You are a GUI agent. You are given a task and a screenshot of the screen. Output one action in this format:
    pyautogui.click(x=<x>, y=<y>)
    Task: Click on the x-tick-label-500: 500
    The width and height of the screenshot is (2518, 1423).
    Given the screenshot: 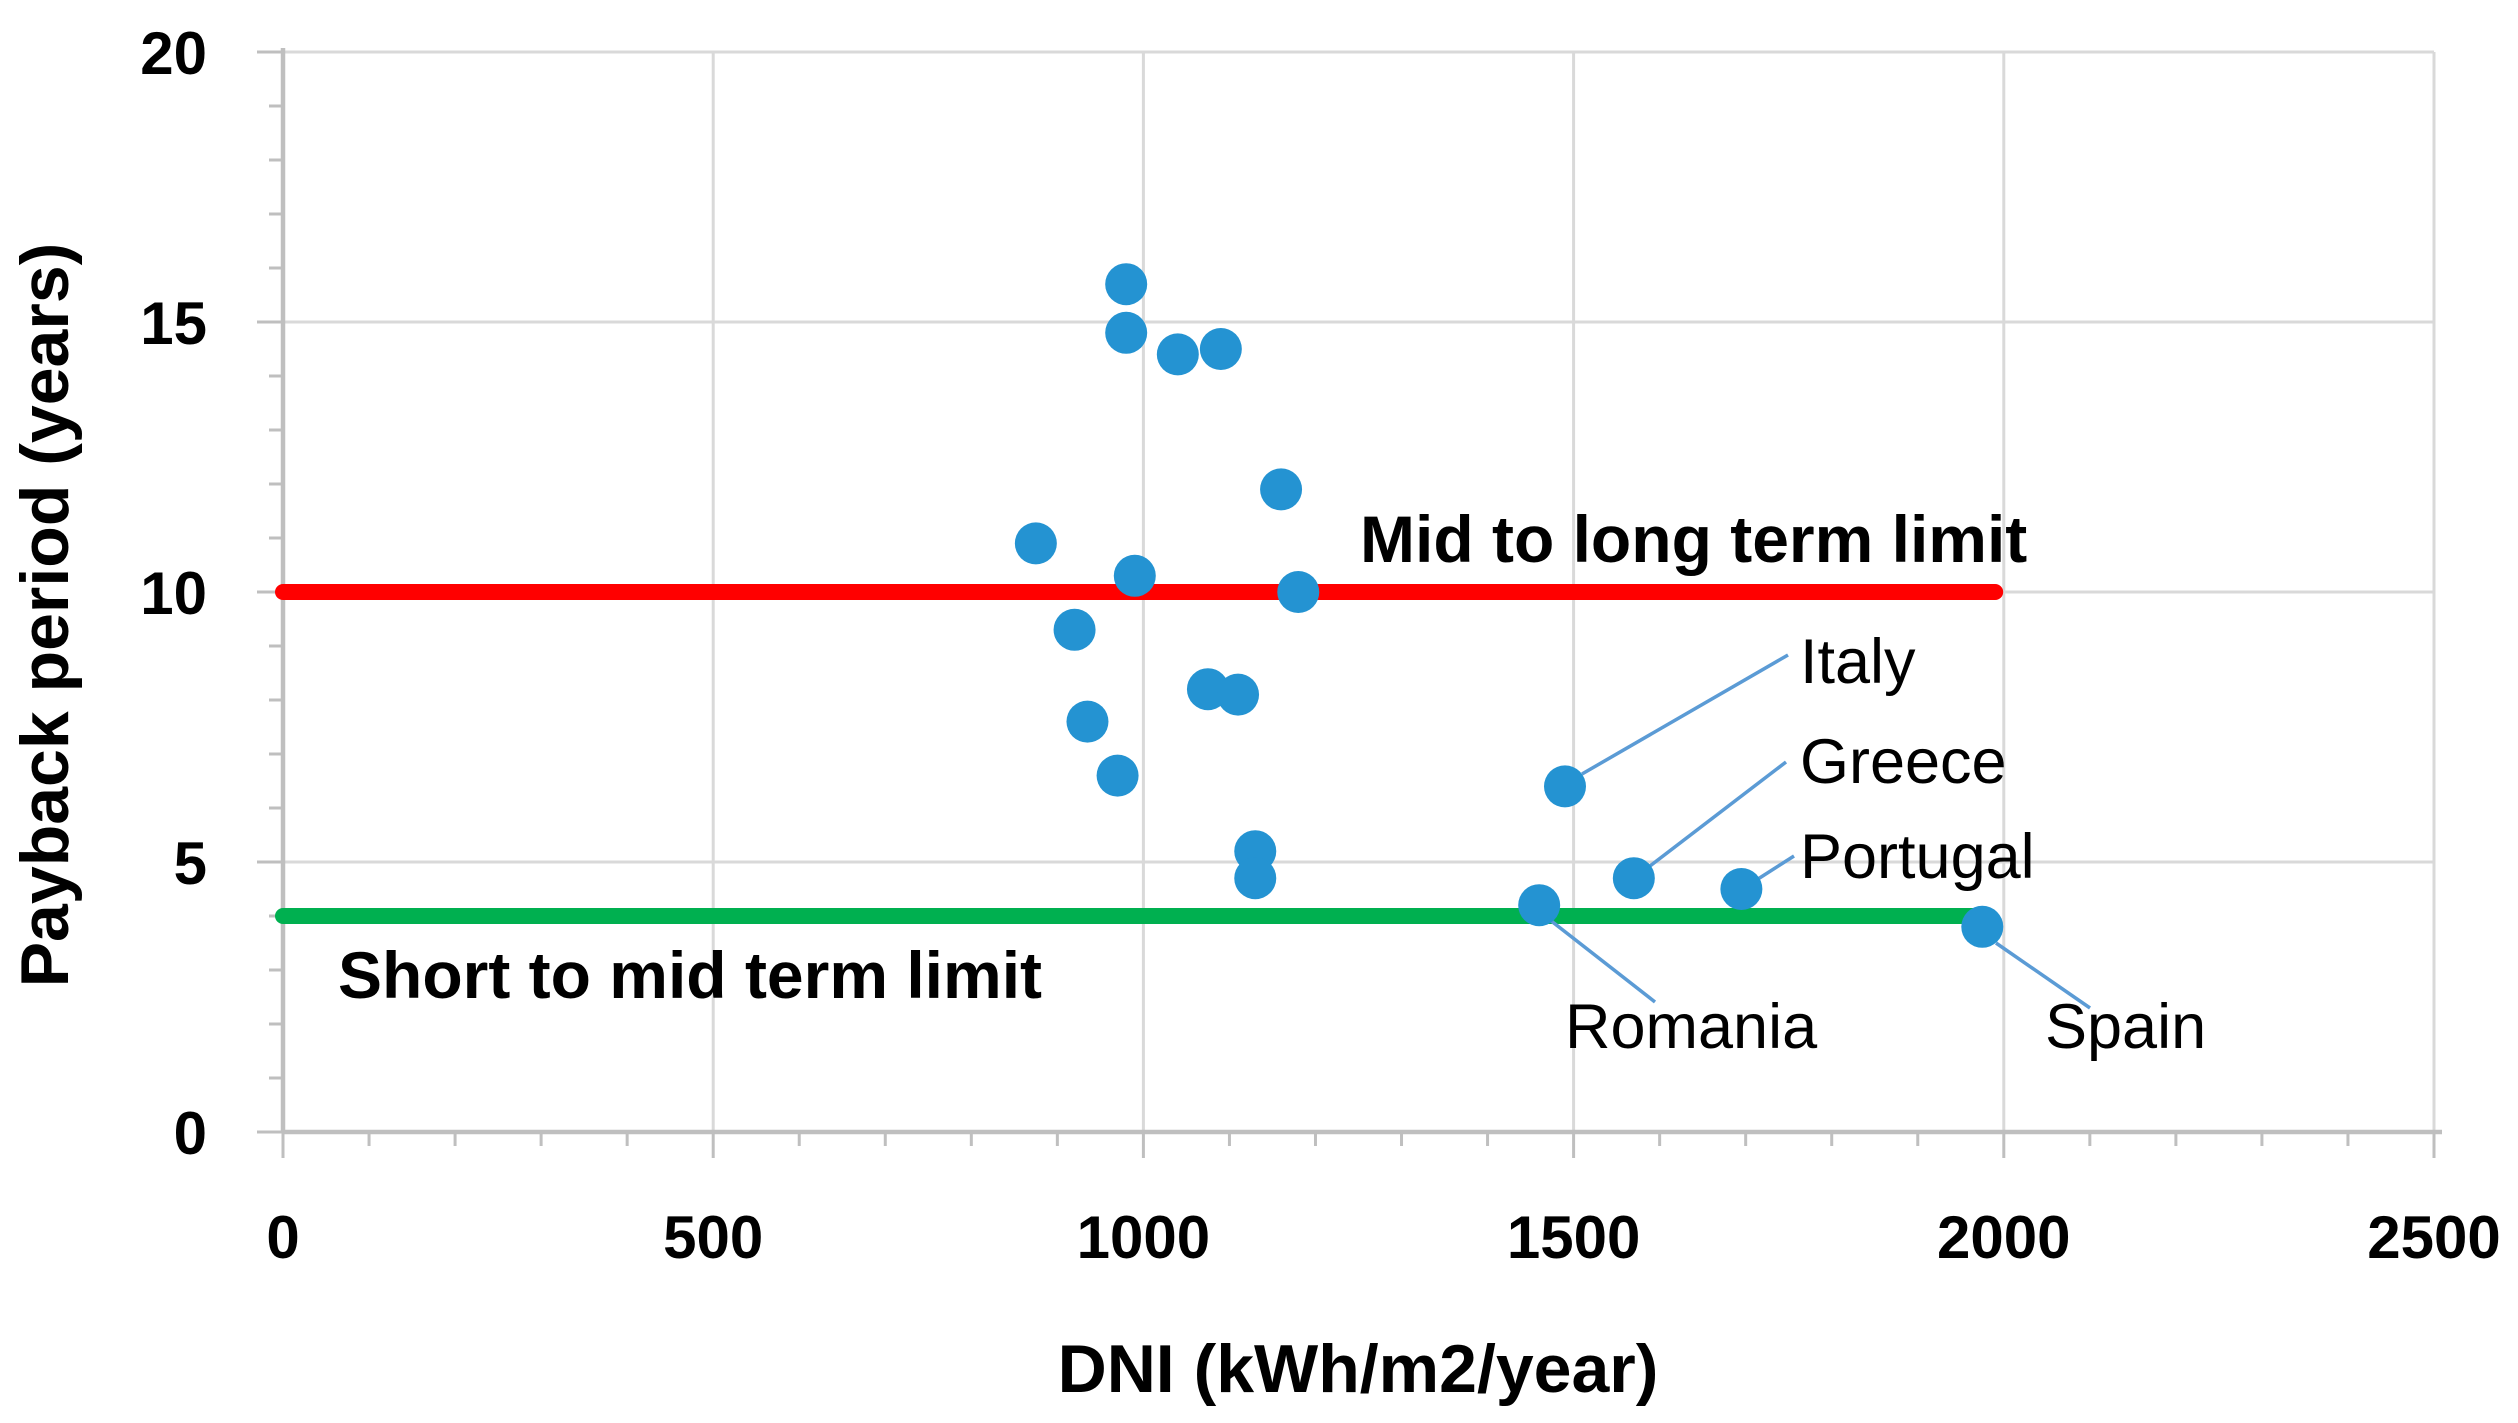 What is the action you would take?
    pyautogui.click(x=713, y=1237)
    